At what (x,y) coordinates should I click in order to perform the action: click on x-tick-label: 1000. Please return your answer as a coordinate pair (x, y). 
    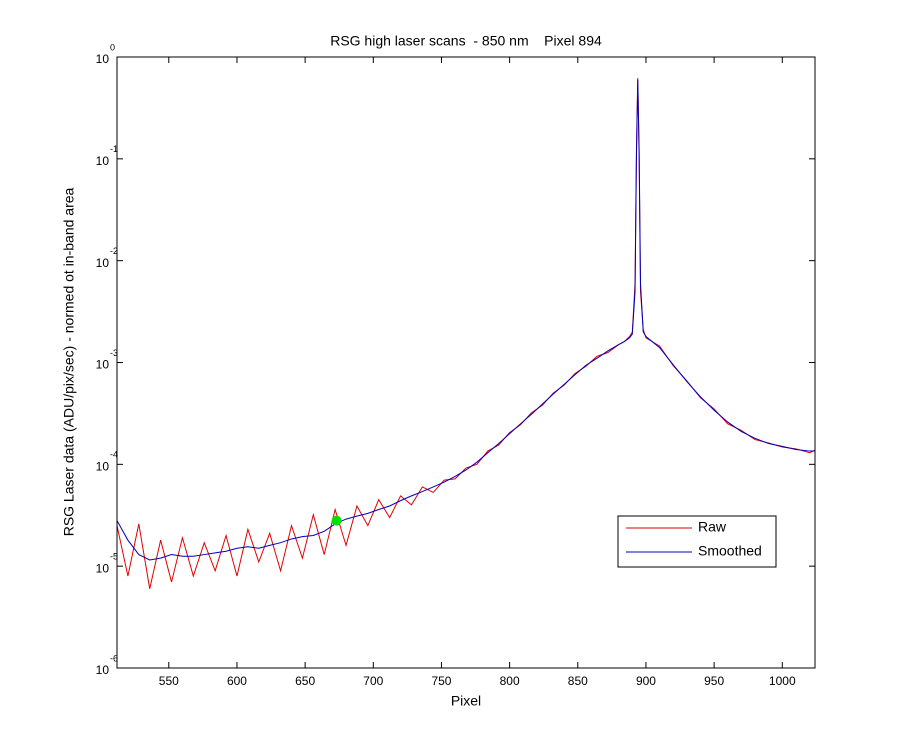
    Looking at the image, I should click on (782, 681).